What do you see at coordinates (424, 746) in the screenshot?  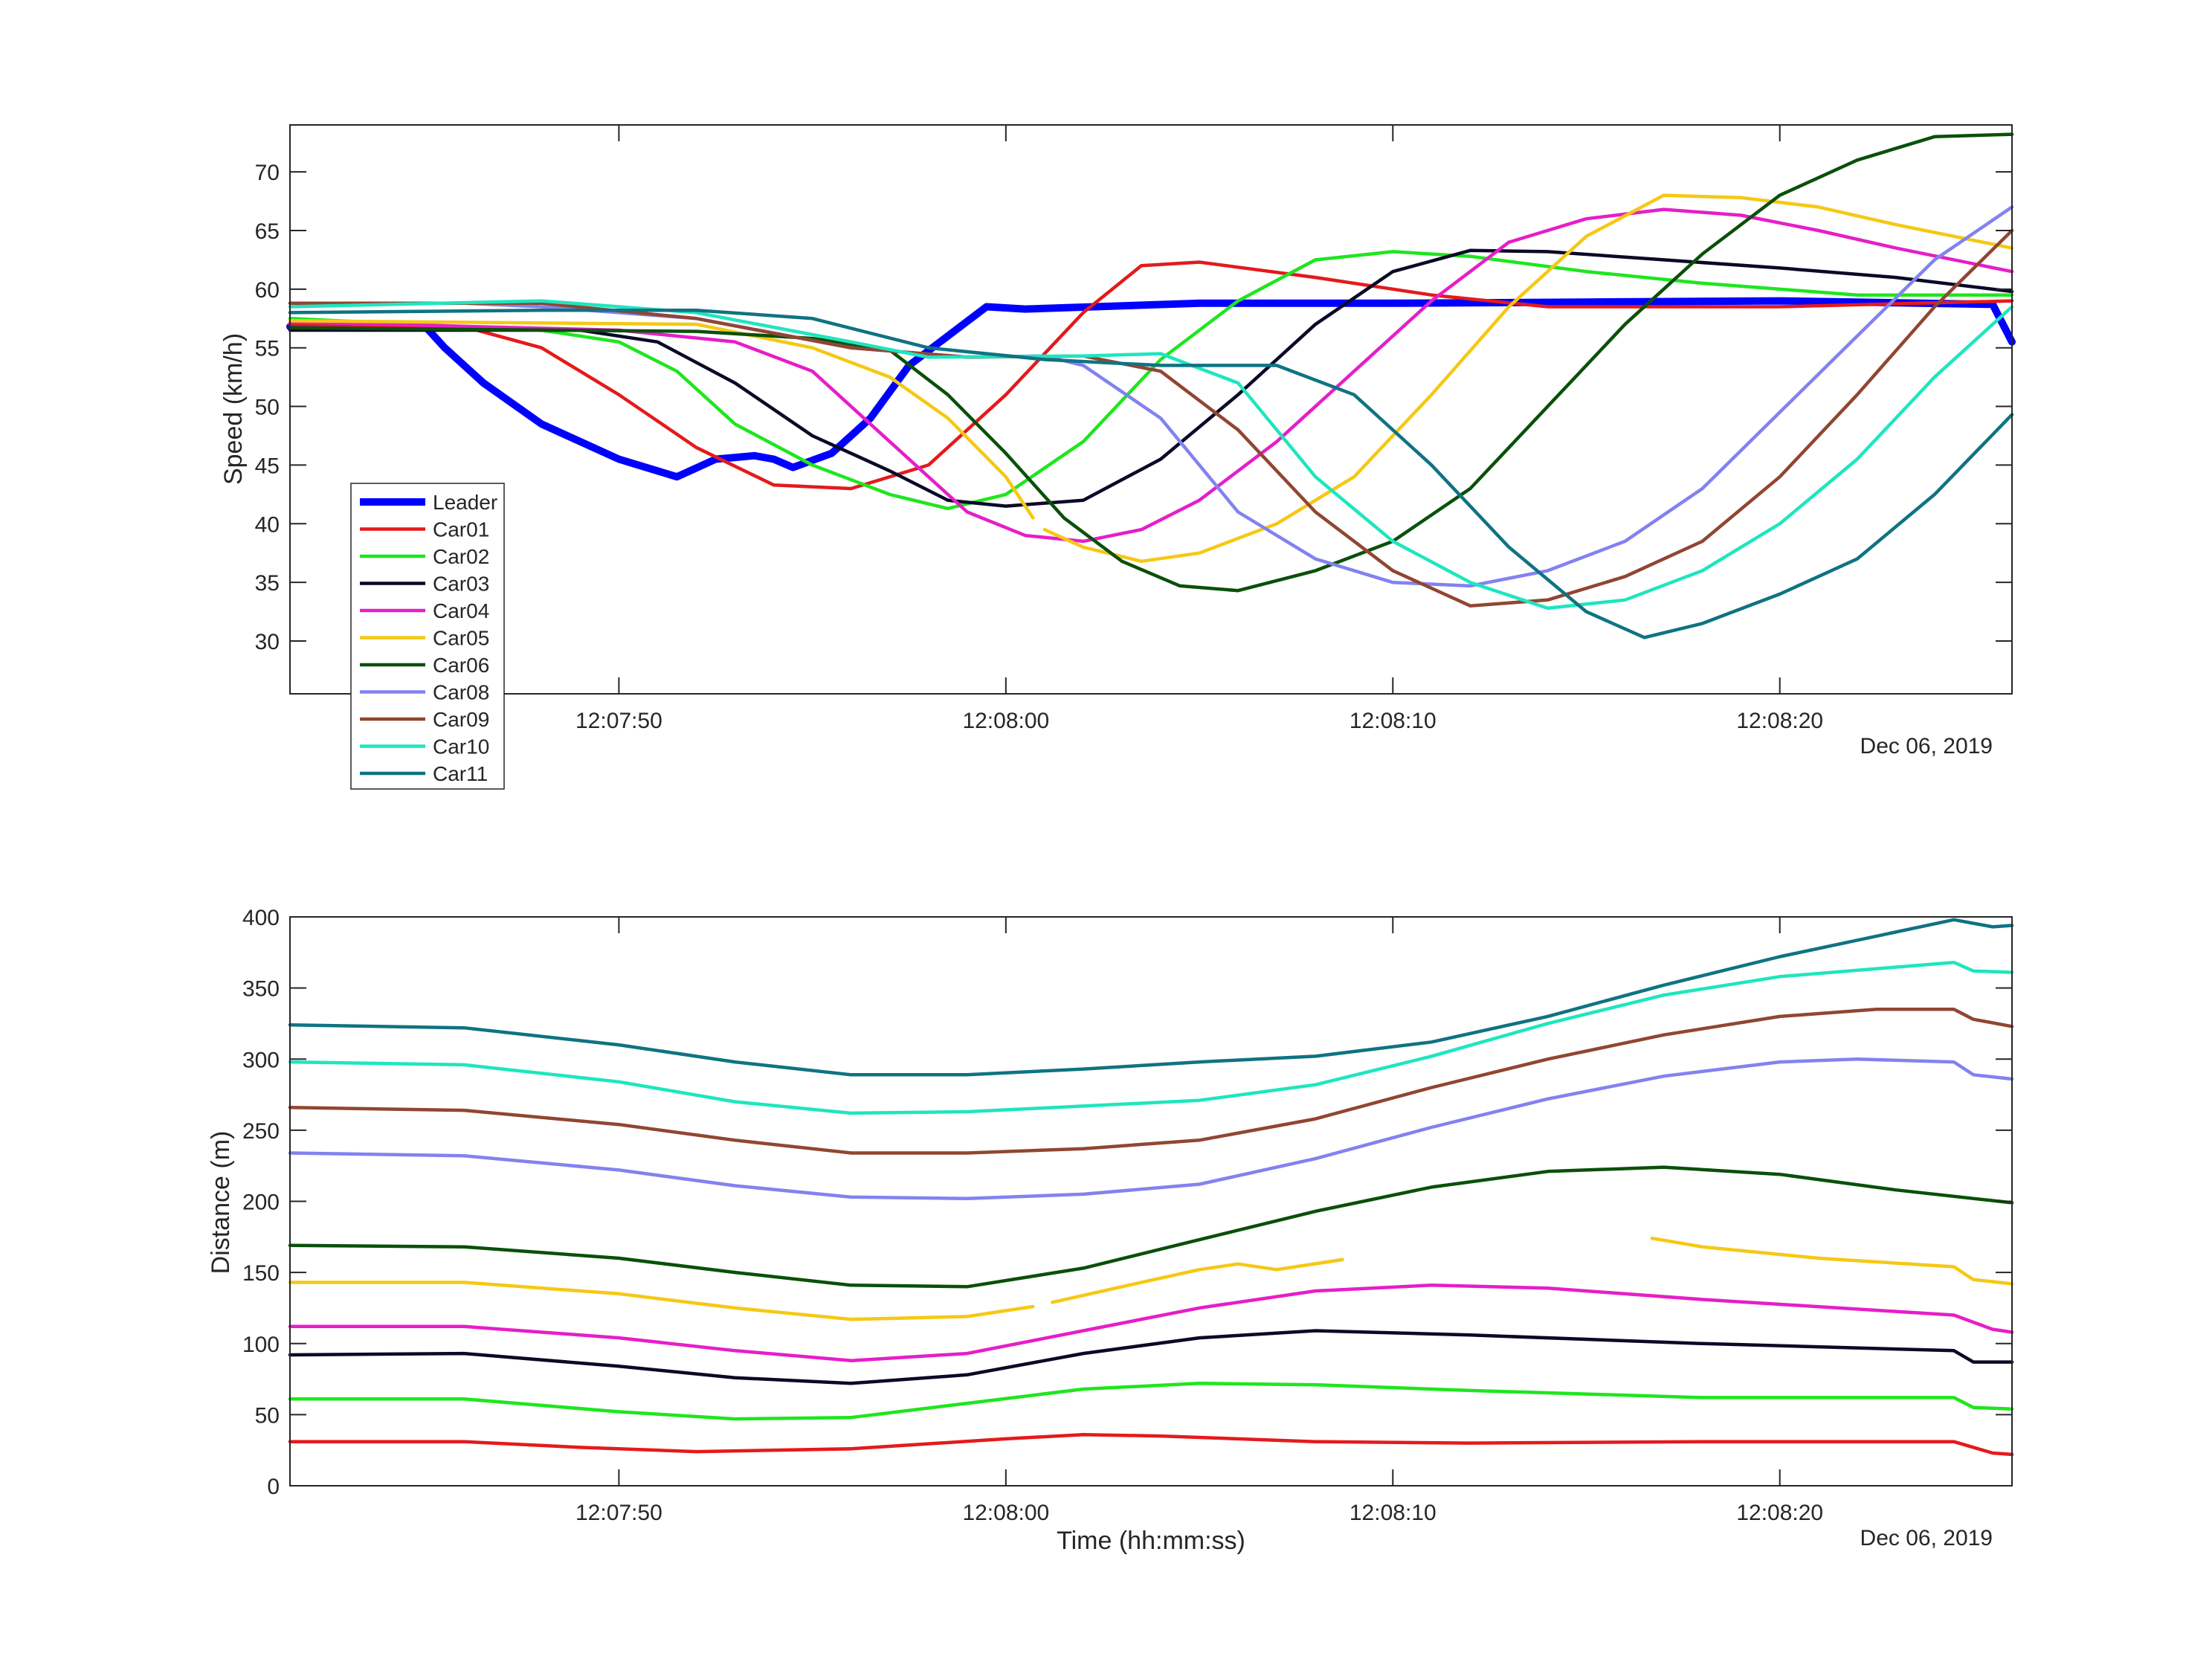 I see `legend-item-car10: Car10` at bounding box center [424, 746].